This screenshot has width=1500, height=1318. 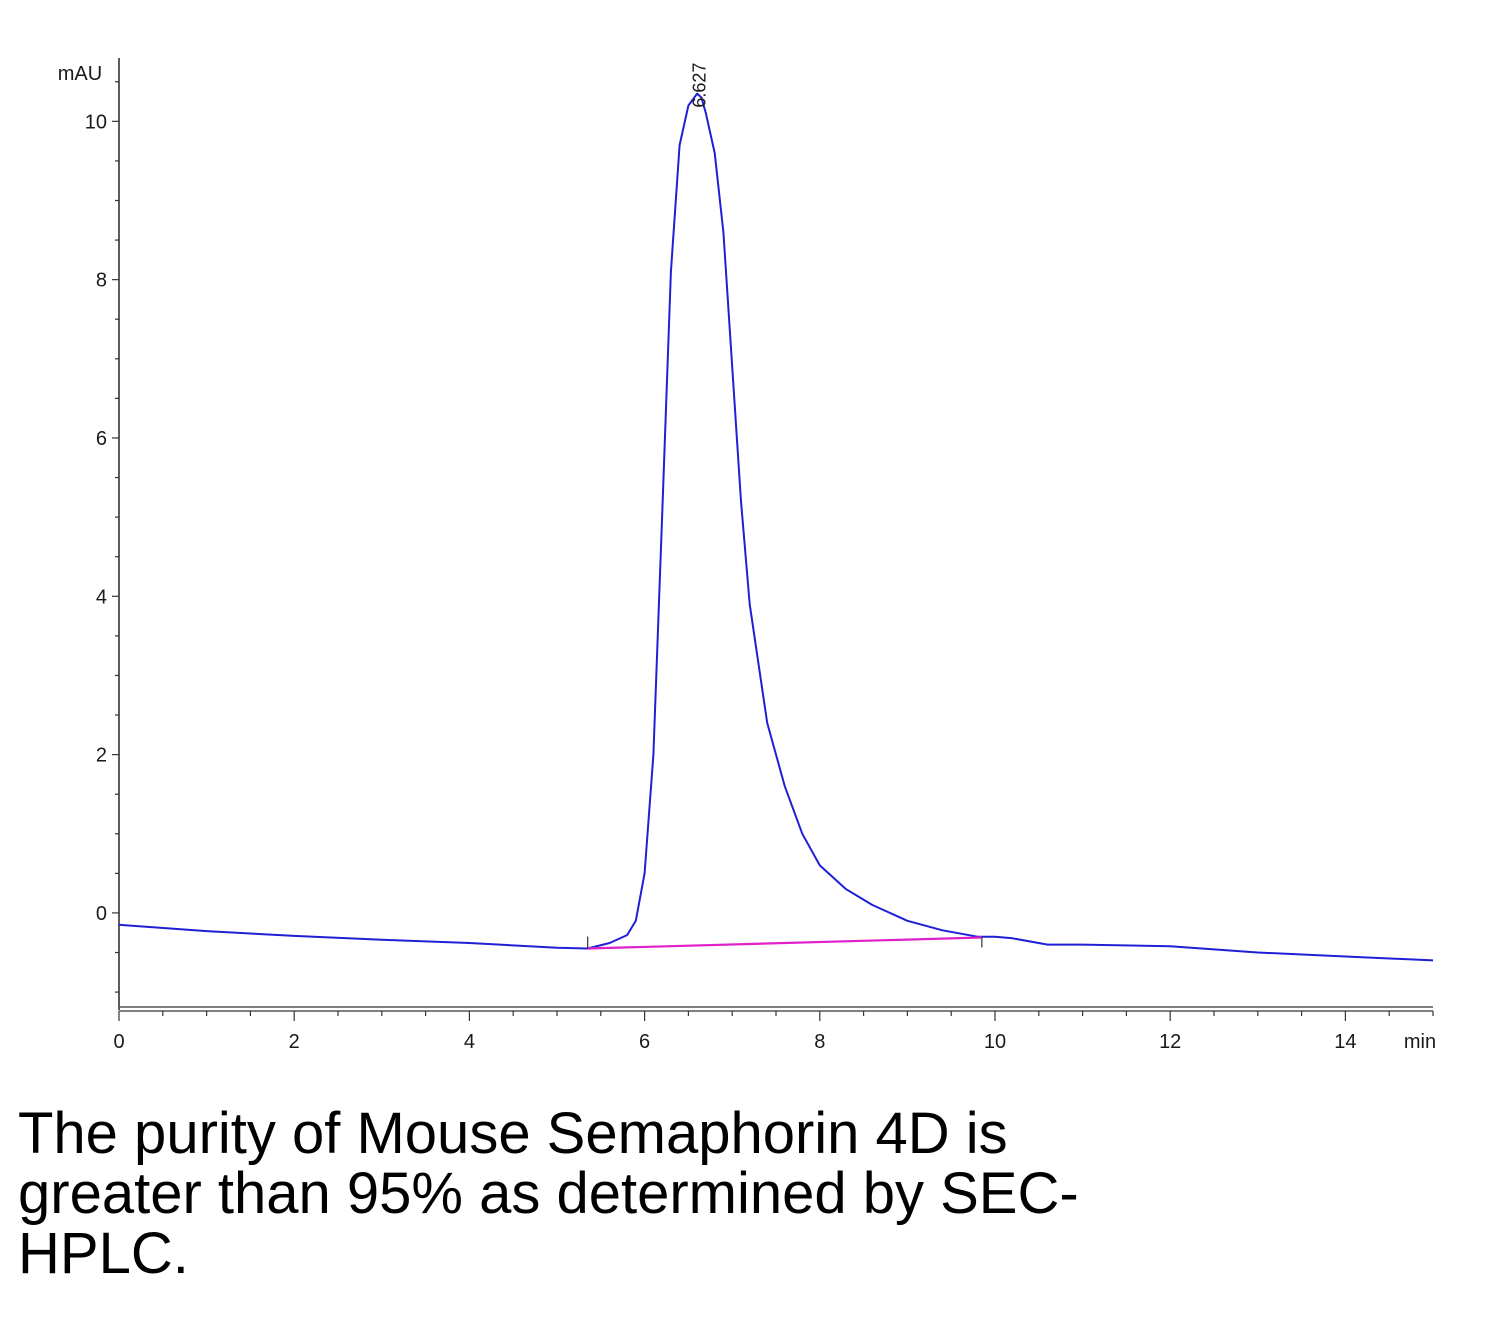 What do you see at coordinates (644, 1042) in the screenshot?
I see `x-tick-label: 6` at bounding box center [644, 1042].